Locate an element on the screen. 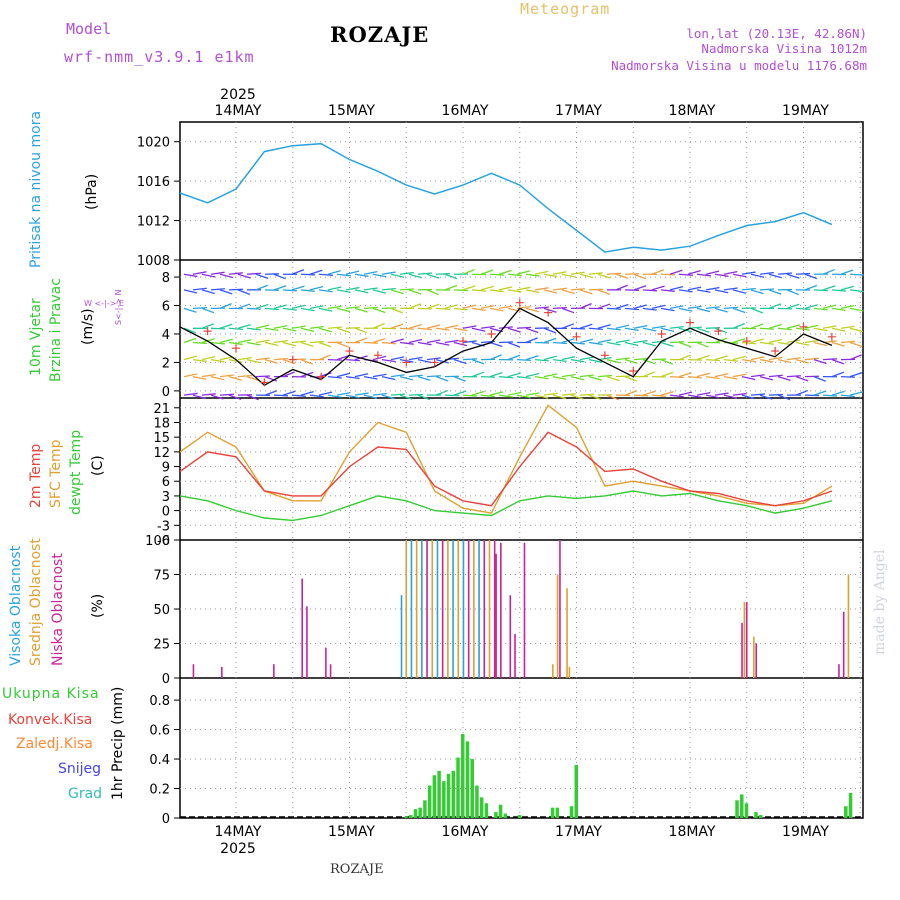 Image resolution: width=900 pixels, height=900 pixels. temp-y-tick-label: 15 is located at coordinates (161, 438).